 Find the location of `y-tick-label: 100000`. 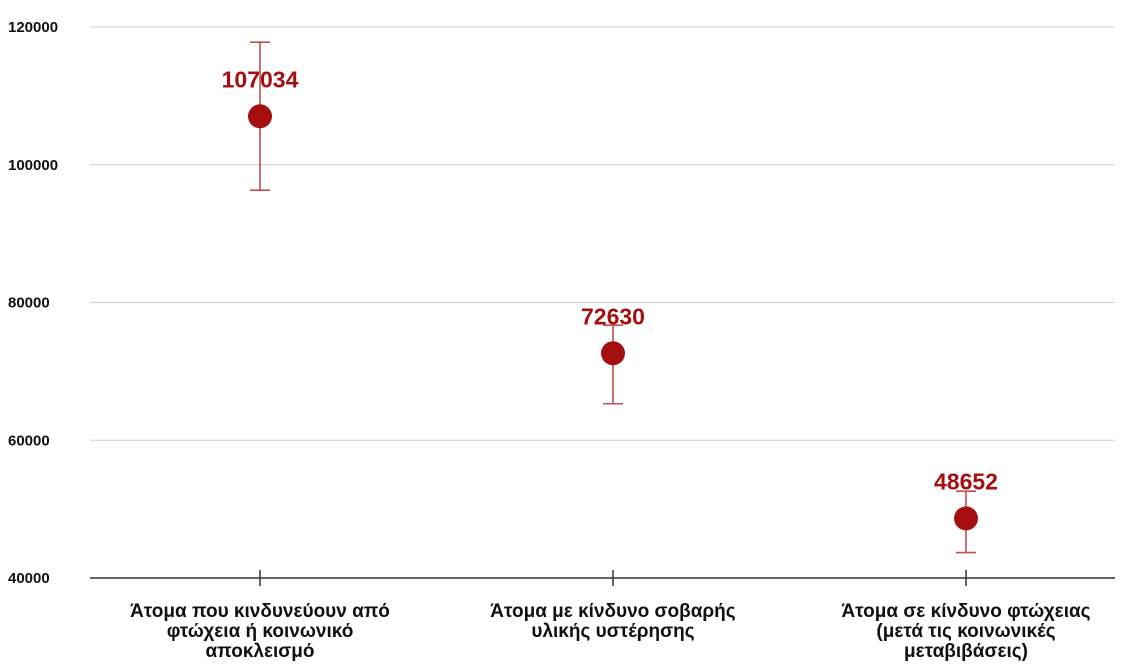

y-tick-label: 100000 is located at coordinates (33, 165).